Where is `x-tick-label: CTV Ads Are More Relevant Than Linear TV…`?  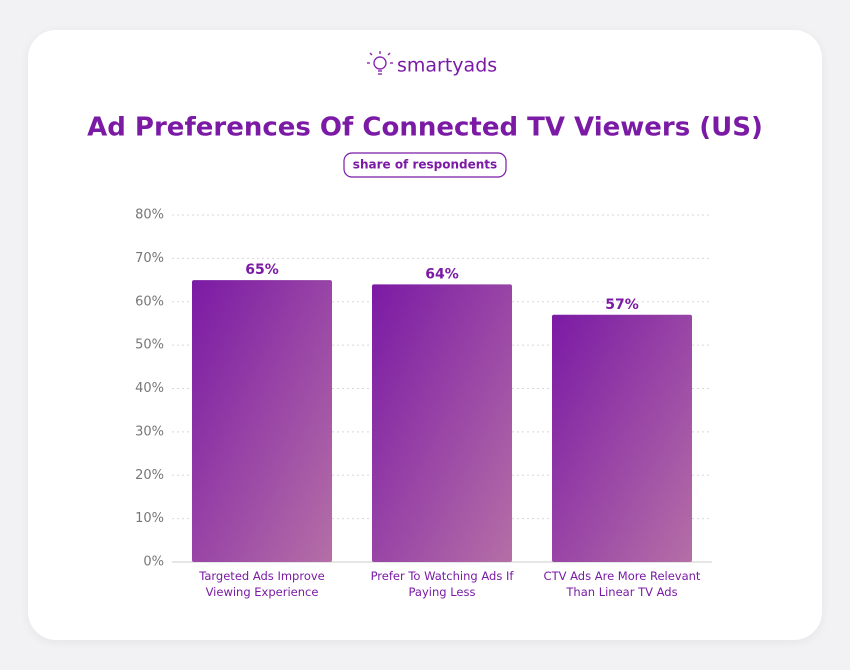 x-tick-label: CTV Ads Are More Relevant Than Linear TV… is located at coordinates (622, 584).